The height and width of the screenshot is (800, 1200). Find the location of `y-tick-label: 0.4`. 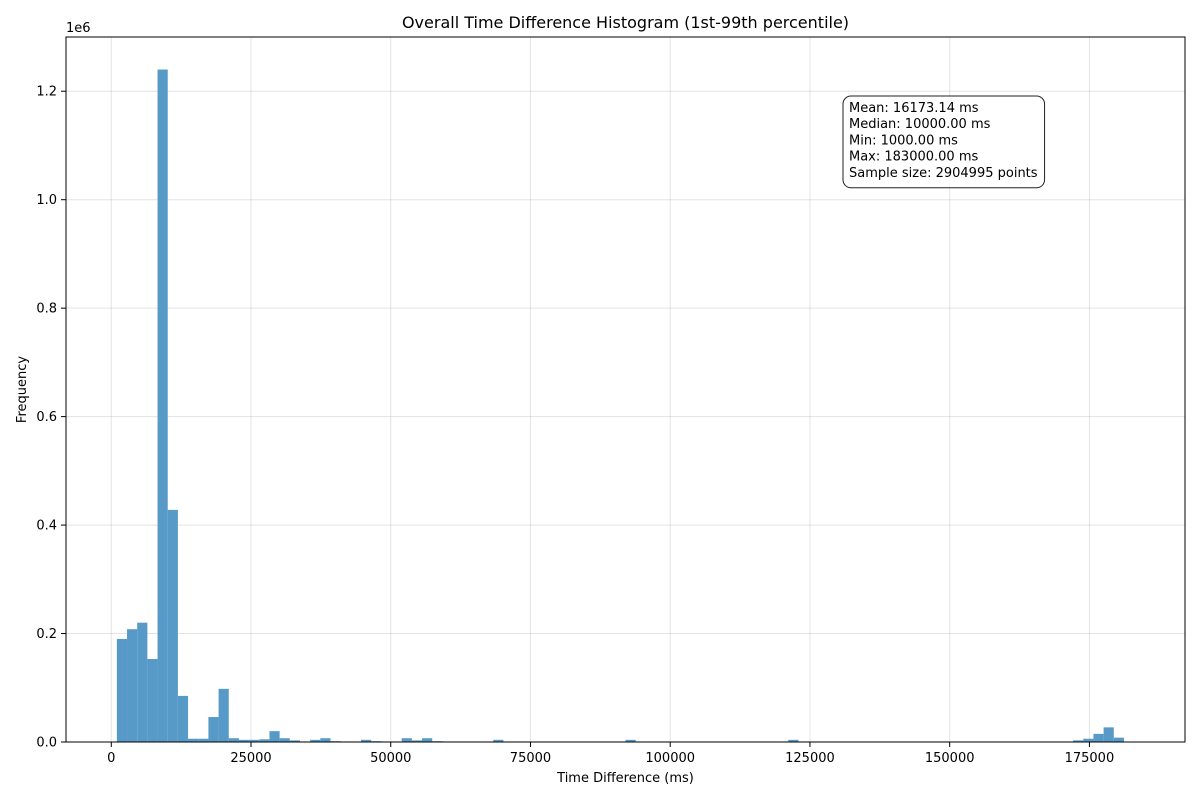

y-tick-label: 0.4 is located at coordinates (46, 526).